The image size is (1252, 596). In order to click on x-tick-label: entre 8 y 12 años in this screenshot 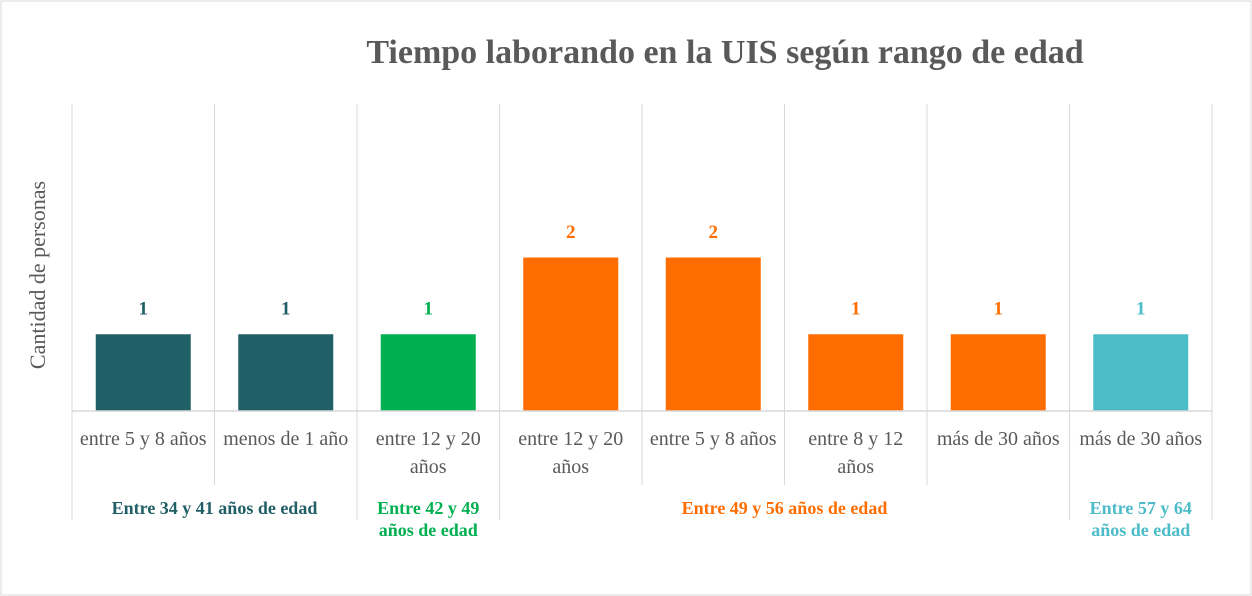, I will do `click(856, 453)`.